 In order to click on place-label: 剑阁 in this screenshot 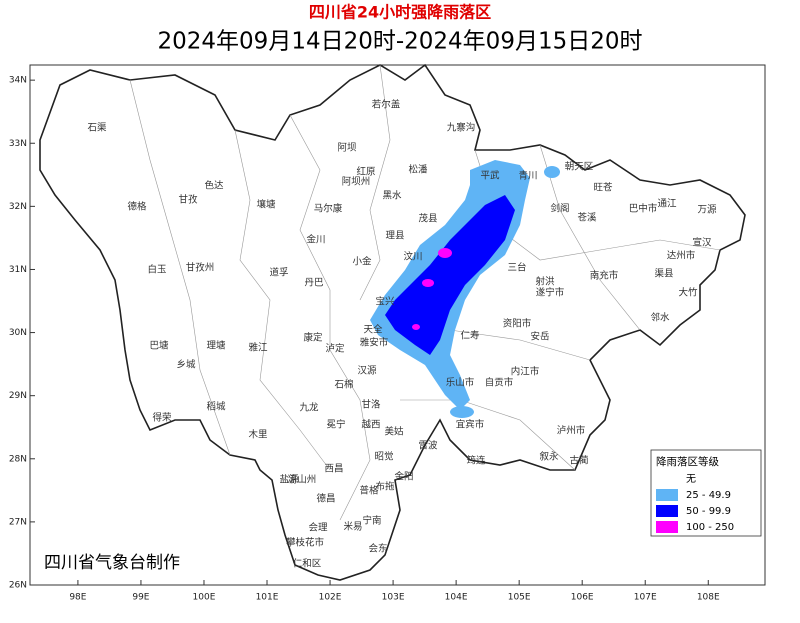, I will do `click(559, 209)`.